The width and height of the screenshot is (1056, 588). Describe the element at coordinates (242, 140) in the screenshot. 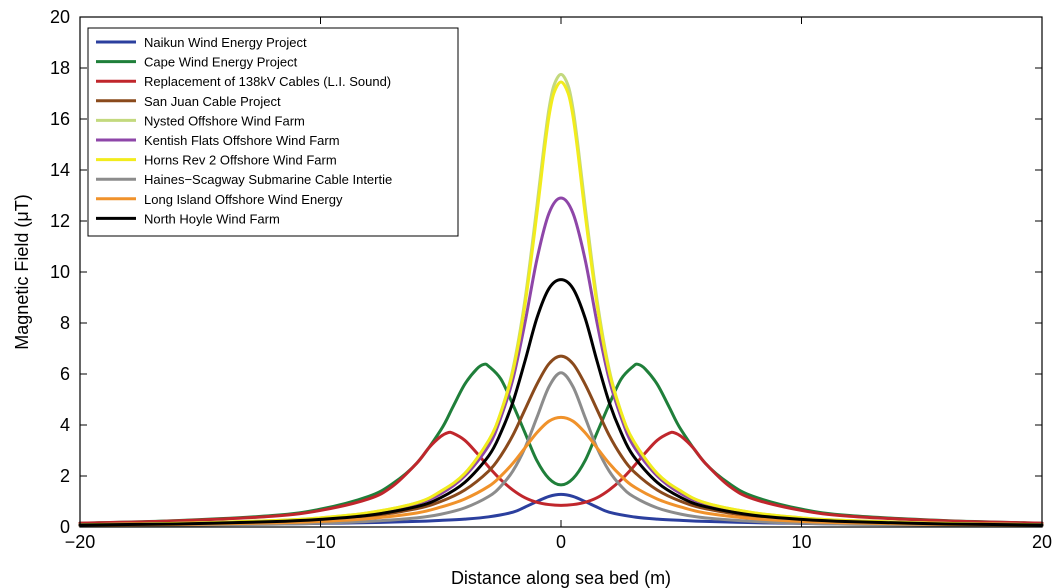

I see `legend-entry-label: Kentish Flats Offshore Wind Farm` at that location.